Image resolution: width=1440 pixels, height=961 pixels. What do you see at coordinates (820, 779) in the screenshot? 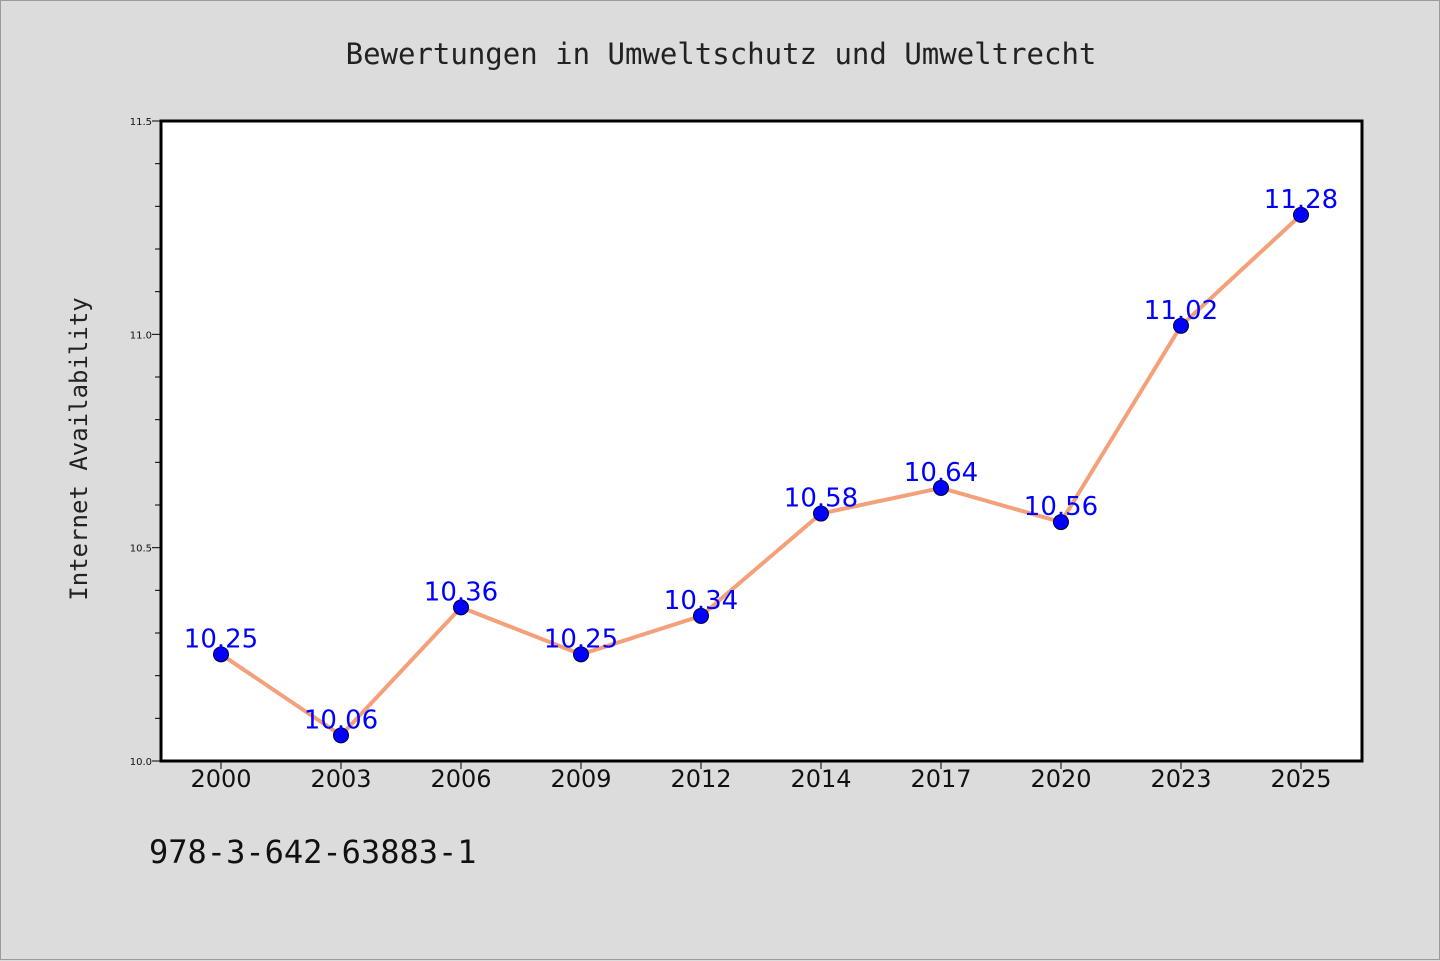
I see `x-tick-label: 2014` at bounding box center [820, 779].